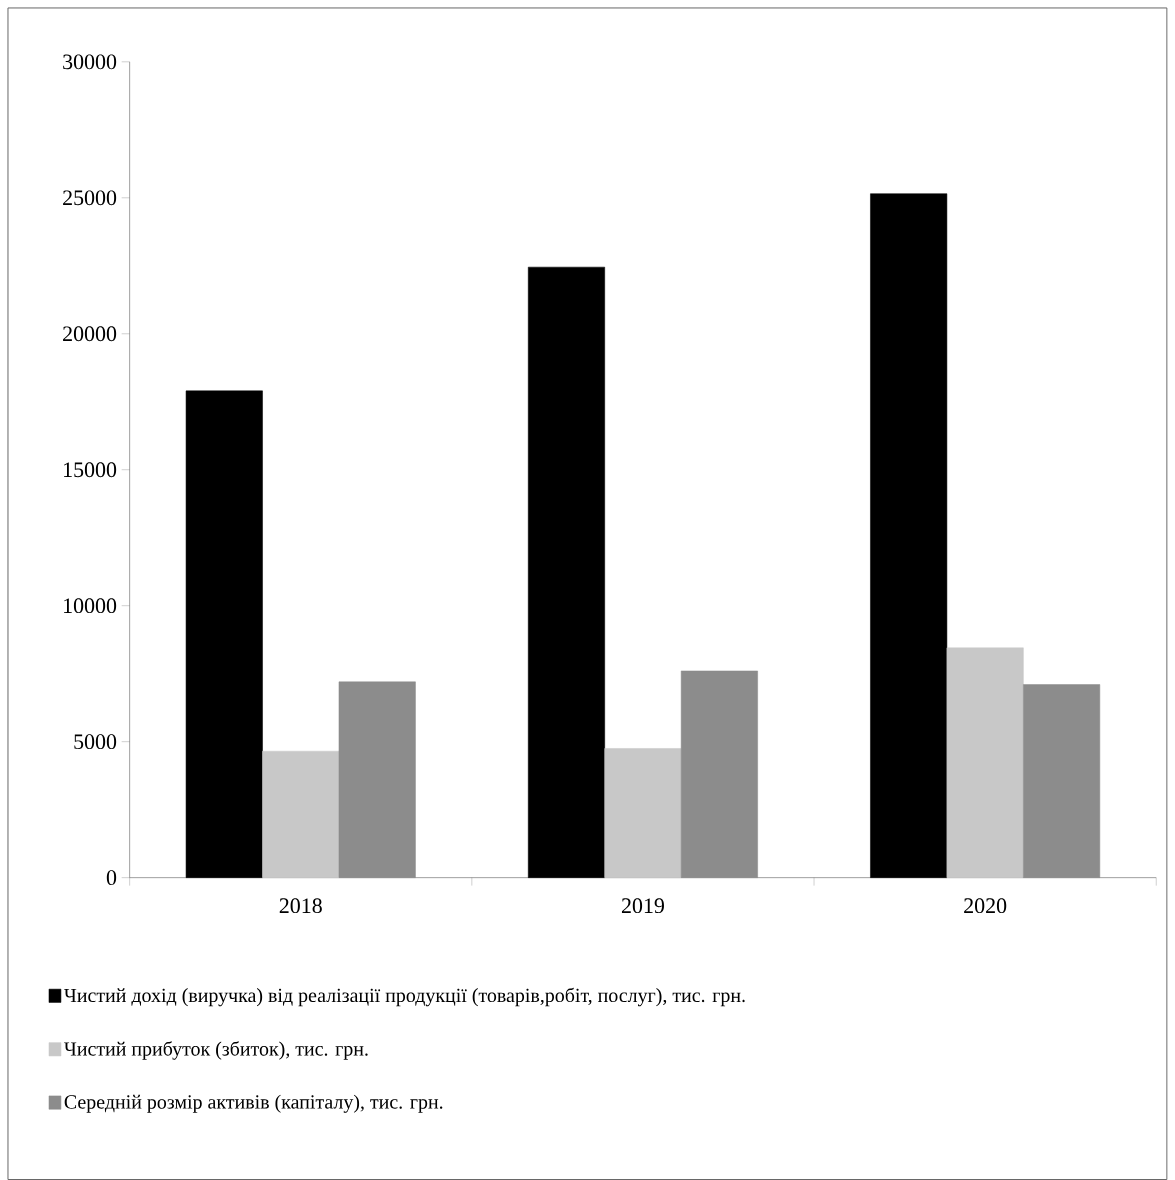 The width and height of the screenshot is (1175, 1180). I want to click on y-tick-label: 25000, so click(90, 198).